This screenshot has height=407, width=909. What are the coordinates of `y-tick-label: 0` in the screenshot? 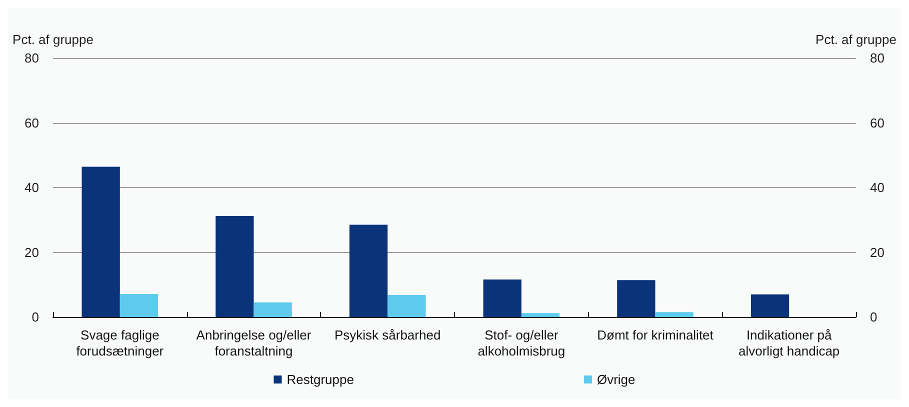 It's located at (35, 317).